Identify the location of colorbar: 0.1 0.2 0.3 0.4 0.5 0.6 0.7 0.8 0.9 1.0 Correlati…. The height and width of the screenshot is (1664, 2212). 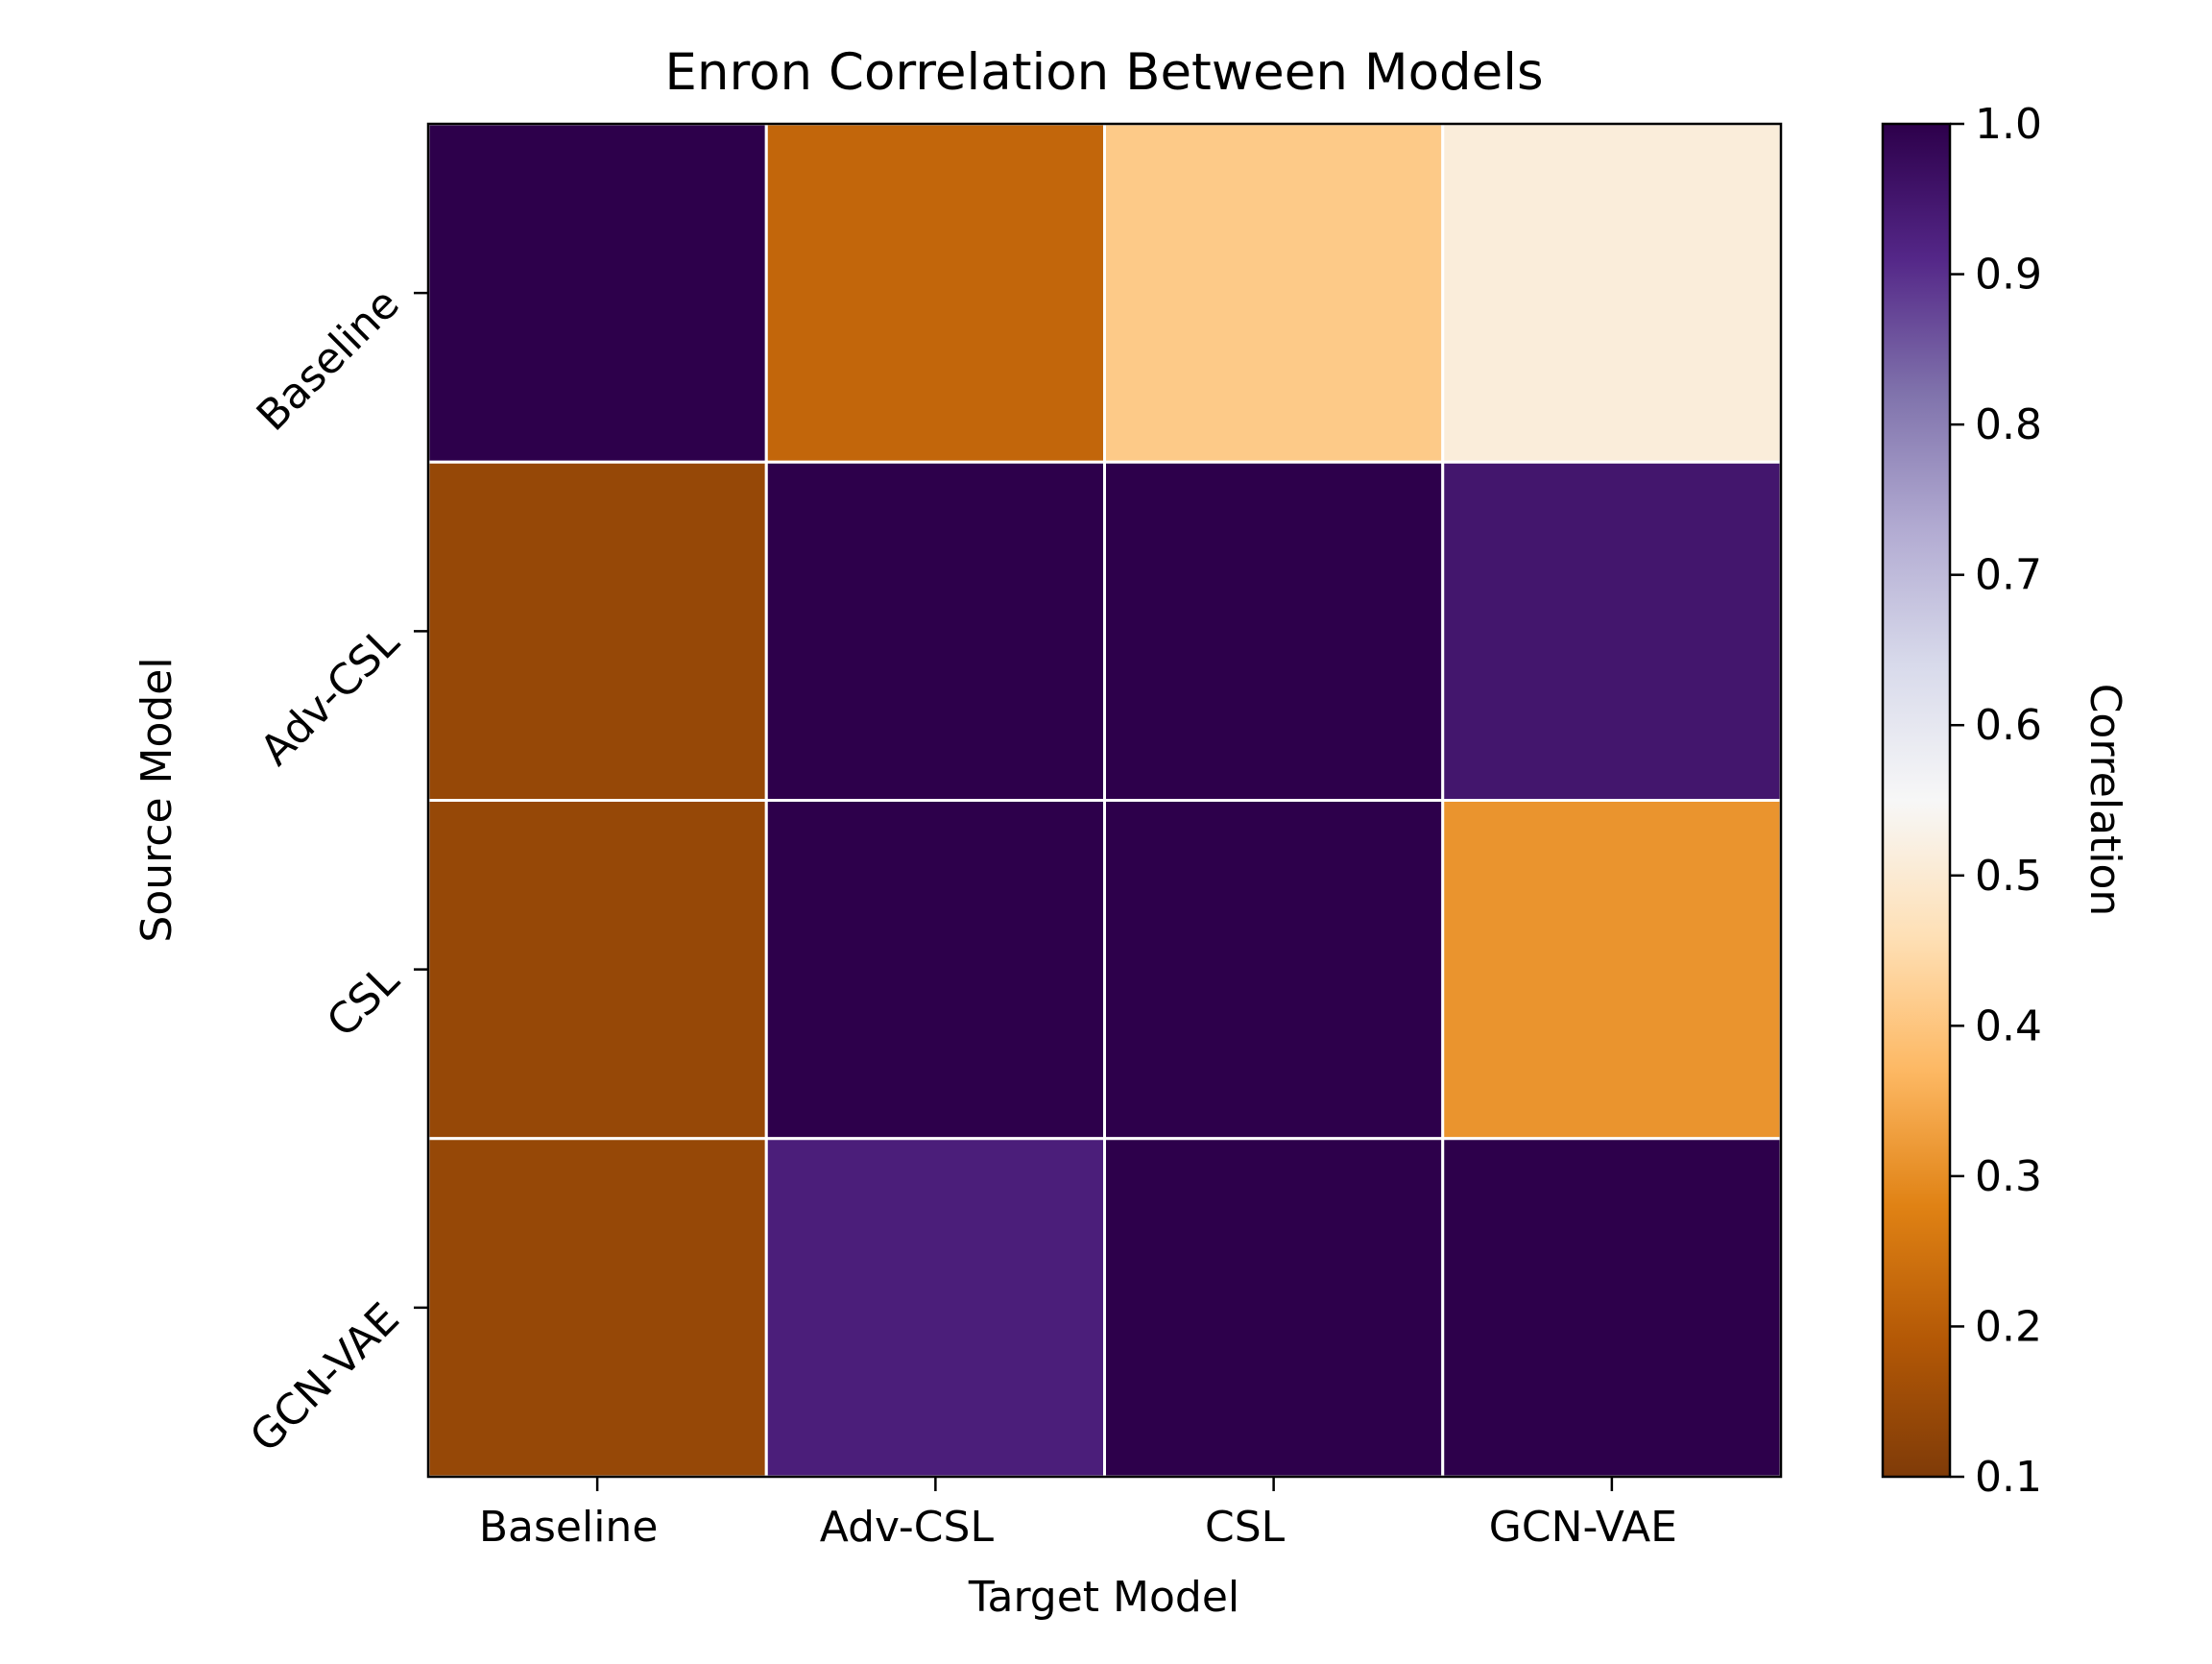
(2005, 801).